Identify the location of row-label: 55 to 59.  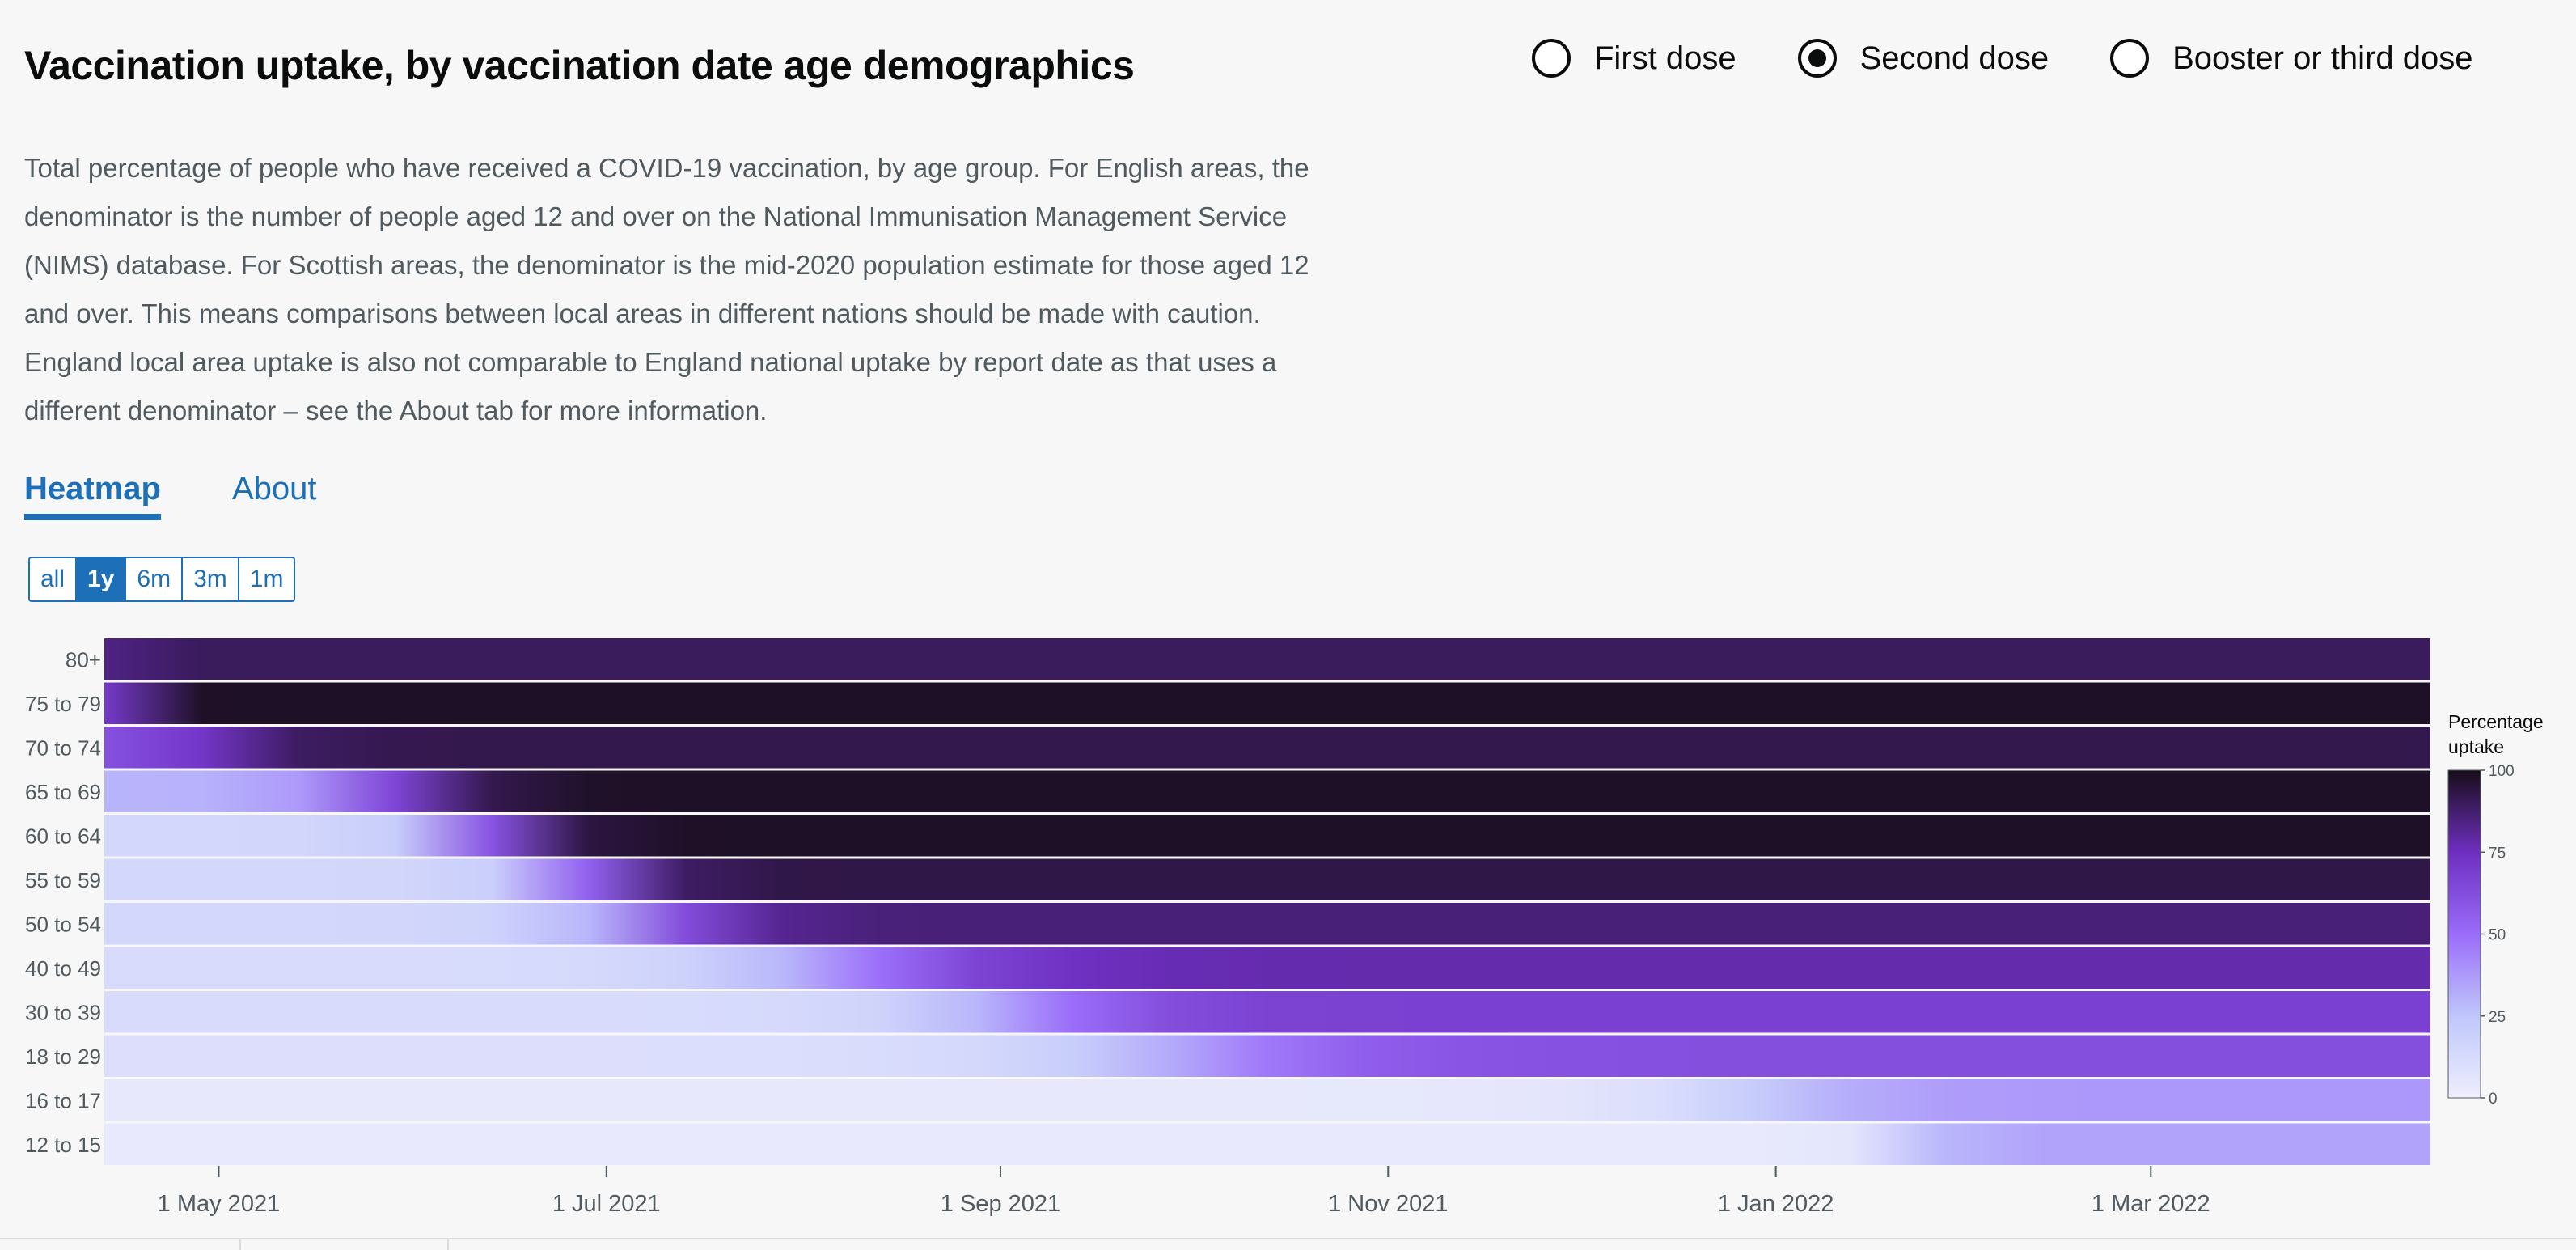
(63, 880).